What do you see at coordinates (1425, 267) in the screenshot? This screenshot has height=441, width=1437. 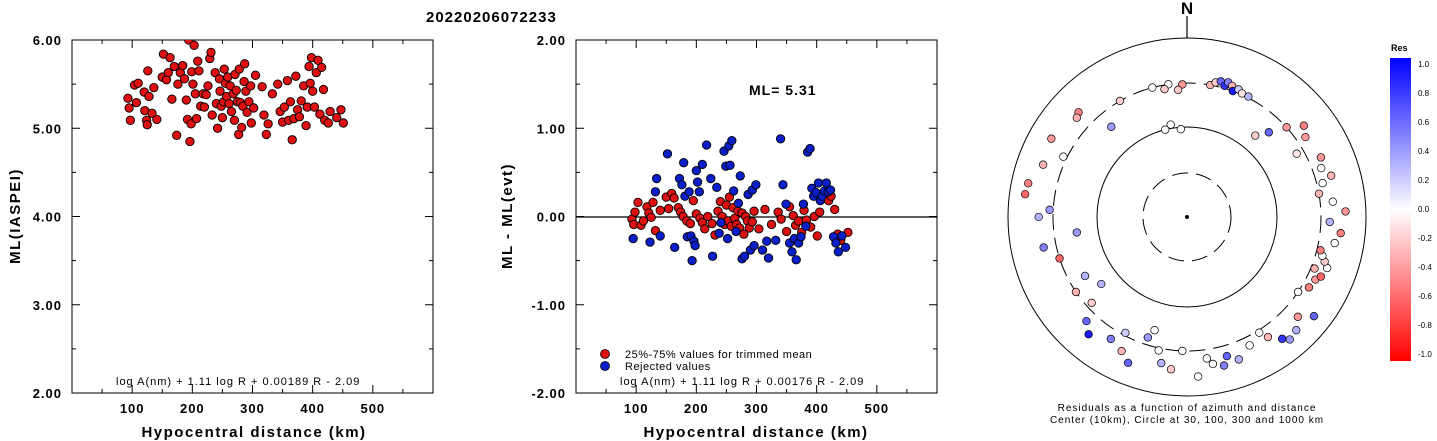 I see `colorbar-tick-label: -0.4` at bounding box center [1425, 267].